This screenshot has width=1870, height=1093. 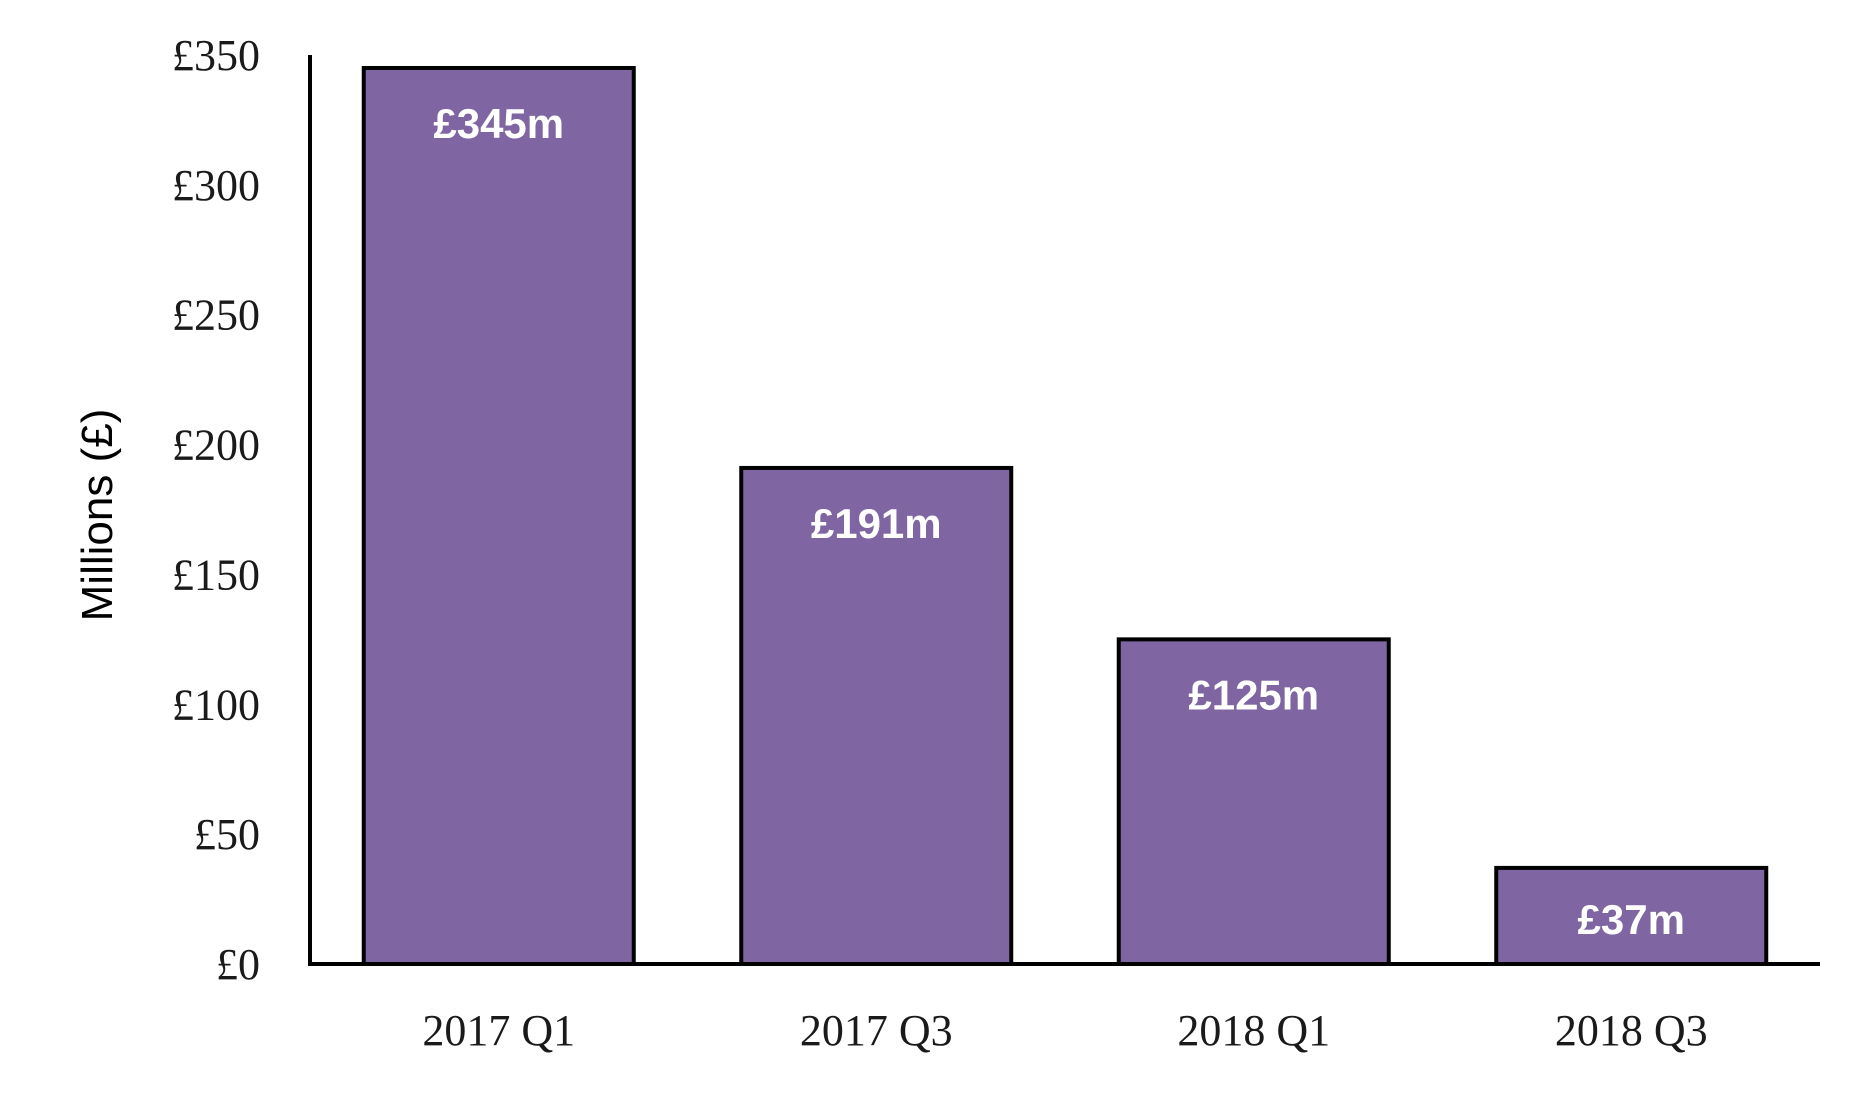 What do you see at coordinates (1253, 1030) in the screenshot?
I see `x-tick-label: 2018 Q1` at bounding box center [1253, 1030].